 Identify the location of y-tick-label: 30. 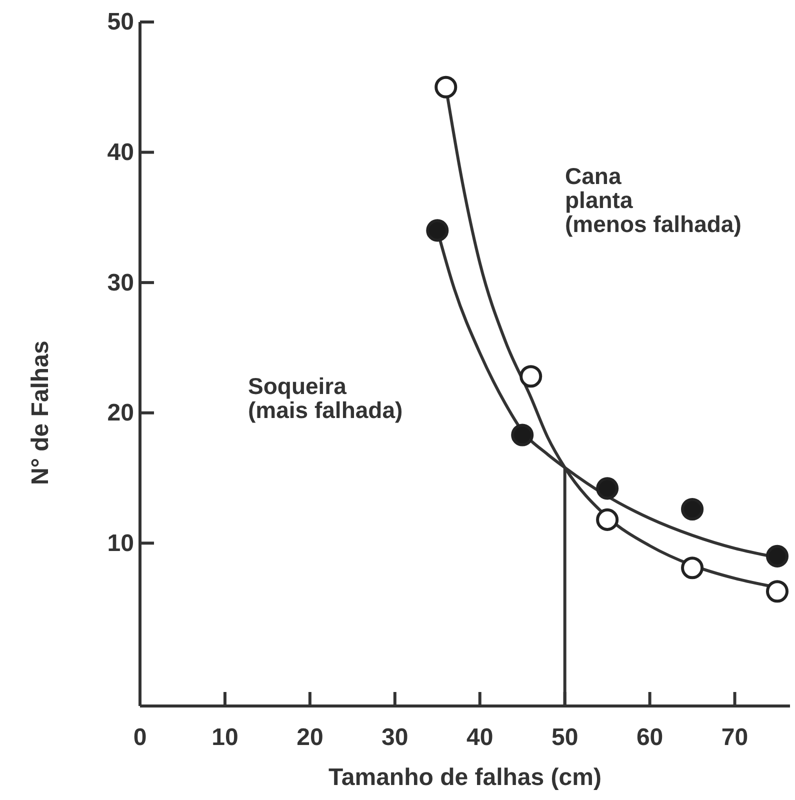
(120, 282).